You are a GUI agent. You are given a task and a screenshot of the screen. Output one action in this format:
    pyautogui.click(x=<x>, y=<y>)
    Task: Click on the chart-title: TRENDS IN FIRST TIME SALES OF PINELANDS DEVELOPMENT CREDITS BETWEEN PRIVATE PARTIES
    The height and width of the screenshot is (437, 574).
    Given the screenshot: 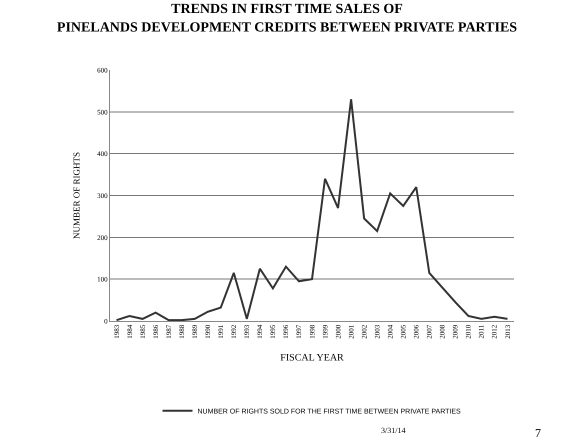 What is the action you would take?
    pyautogui.click(x=287, y=19)
    